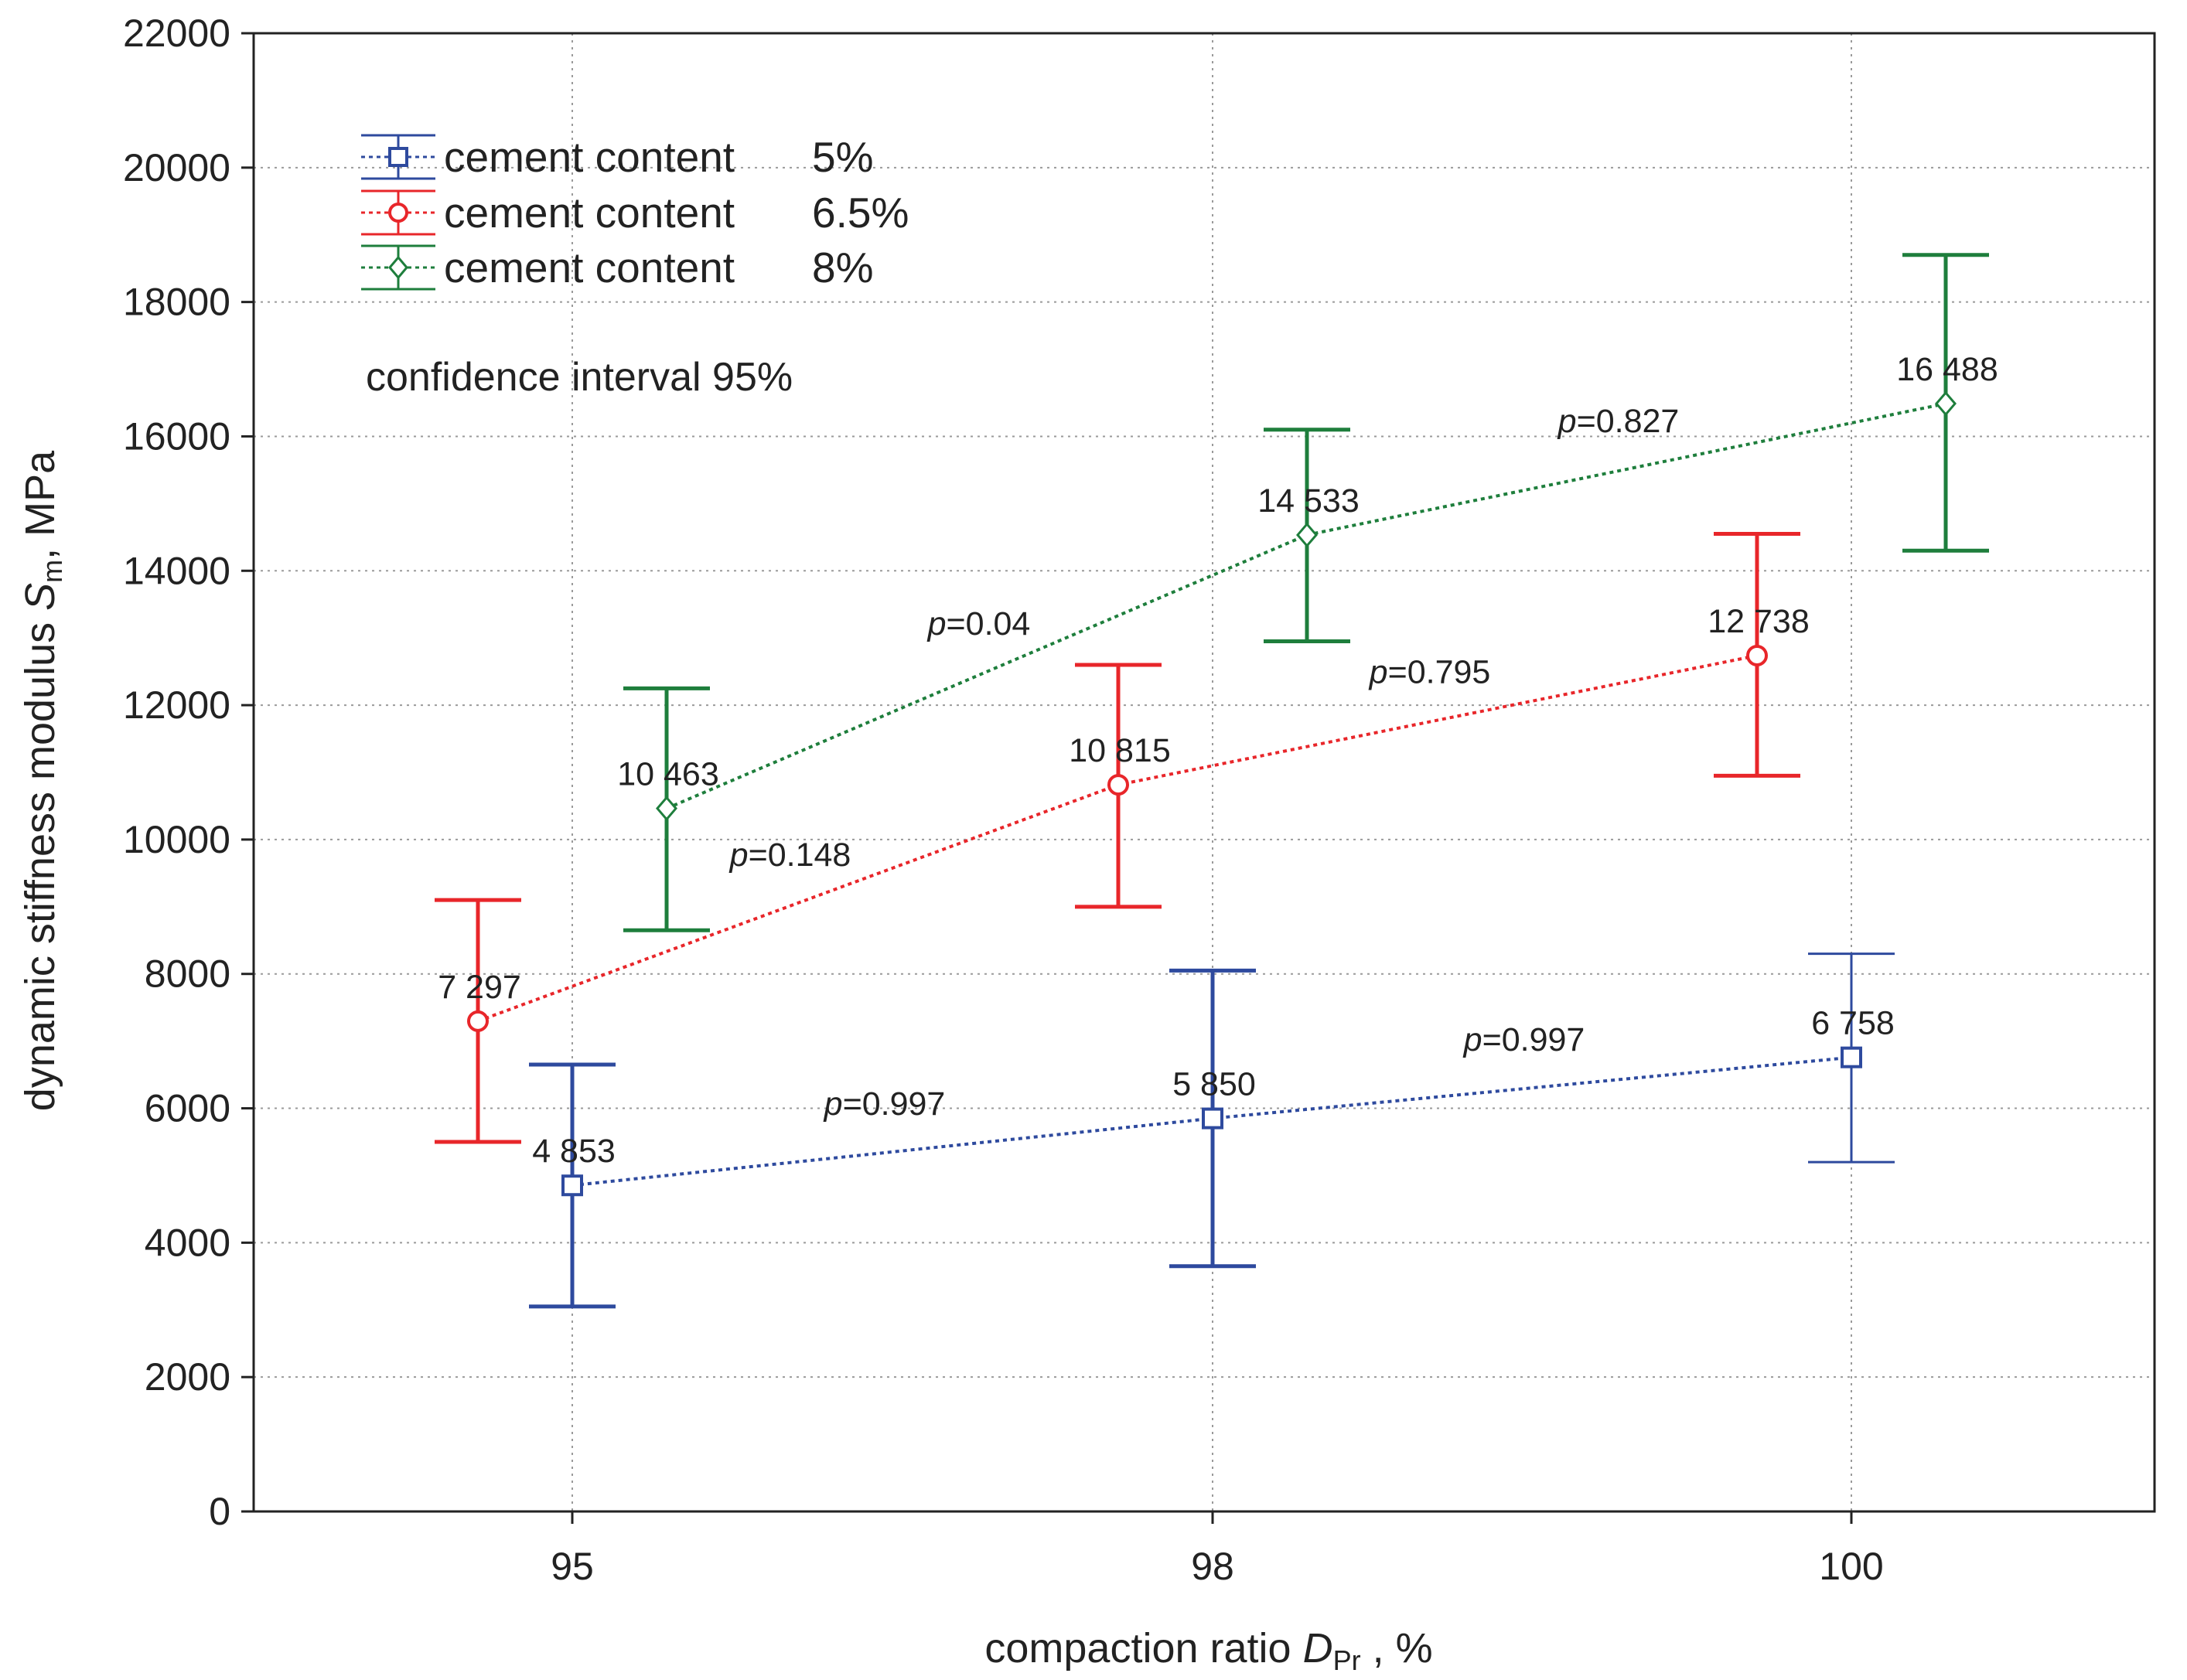 This screenshot has width=2187, height=1680. What do you see at coordinates (176, 302) in the screenshot?
I see `y-tick-label: 18000` at bounding box center [176, 302].